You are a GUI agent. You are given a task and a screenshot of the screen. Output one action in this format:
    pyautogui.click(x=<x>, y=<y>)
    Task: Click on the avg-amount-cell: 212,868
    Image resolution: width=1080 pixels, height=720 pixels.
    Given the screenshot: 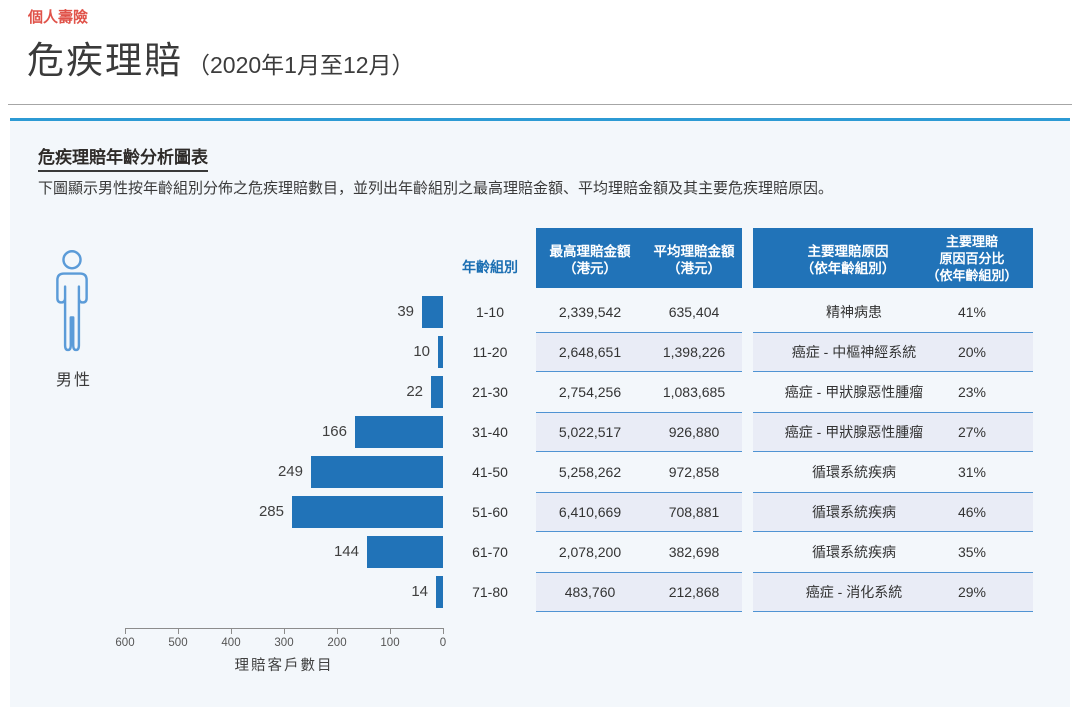 What is the action you would take?
    pyautogui.click(x=694, y=592)
    